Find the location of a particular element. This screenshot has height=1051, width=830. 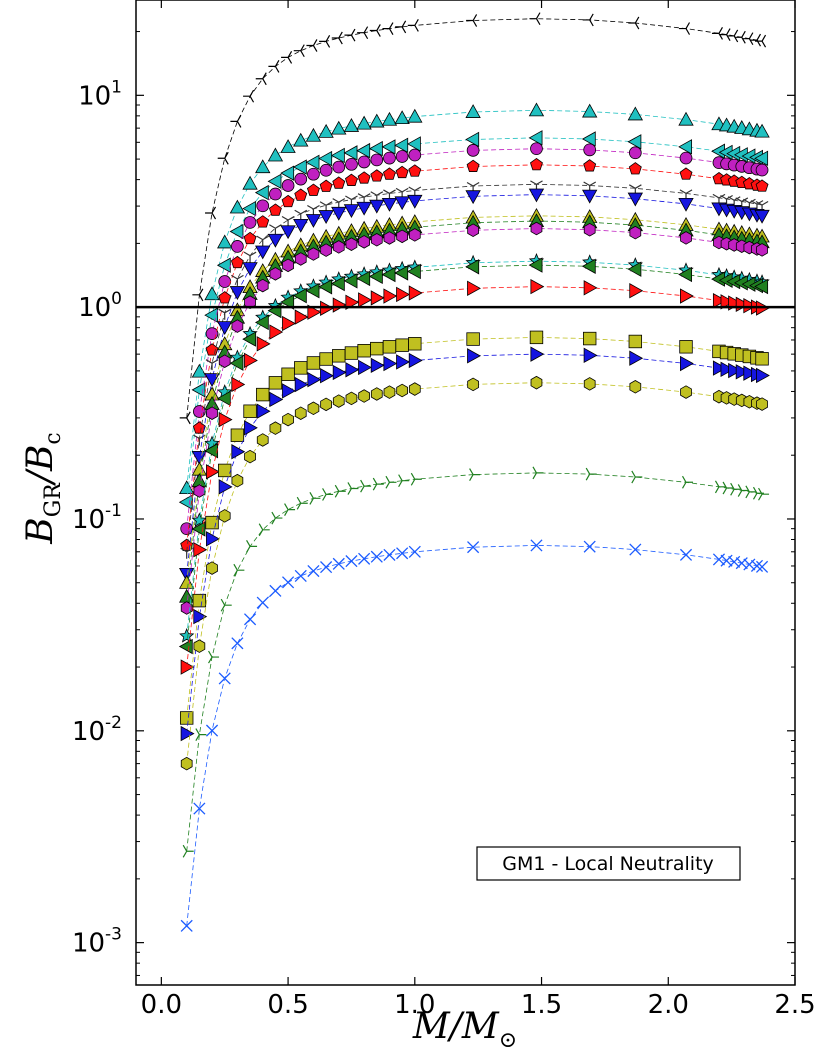

y-axis-label-b2: B is located at coordinates (40, 458).